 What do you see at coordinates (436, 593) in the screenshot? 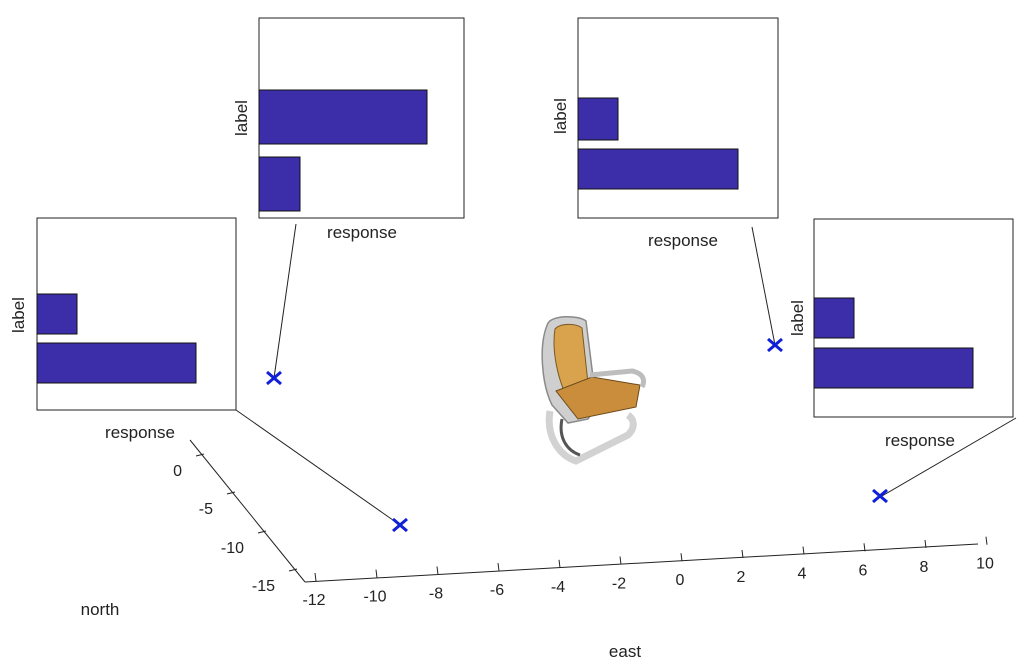
I see `east-tick-label: -8` at bounding box center [436, 593].